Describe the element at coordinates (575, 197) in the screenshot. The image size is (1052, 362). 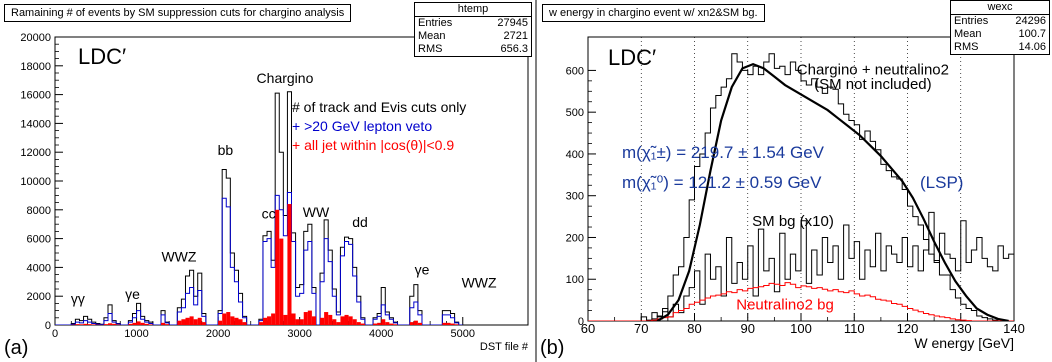
I see `y-tick-label: 300` at that location.